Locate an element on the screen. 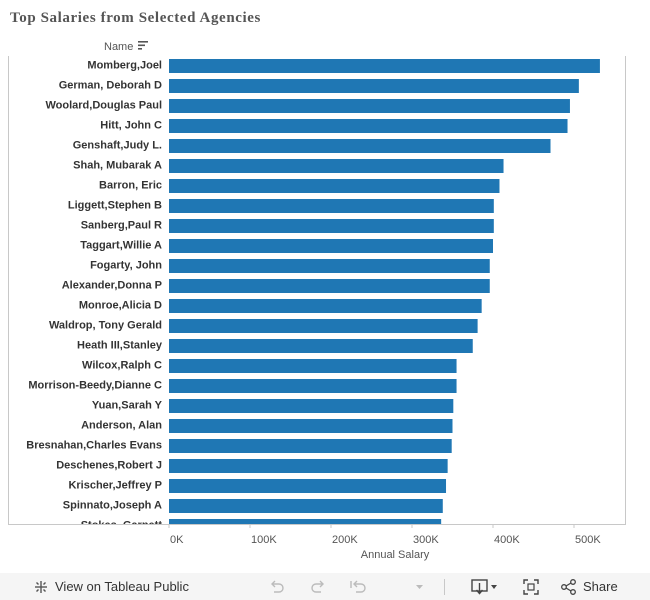  row-label: Spinnato,Joseph A is located at coordinates (112, 506).